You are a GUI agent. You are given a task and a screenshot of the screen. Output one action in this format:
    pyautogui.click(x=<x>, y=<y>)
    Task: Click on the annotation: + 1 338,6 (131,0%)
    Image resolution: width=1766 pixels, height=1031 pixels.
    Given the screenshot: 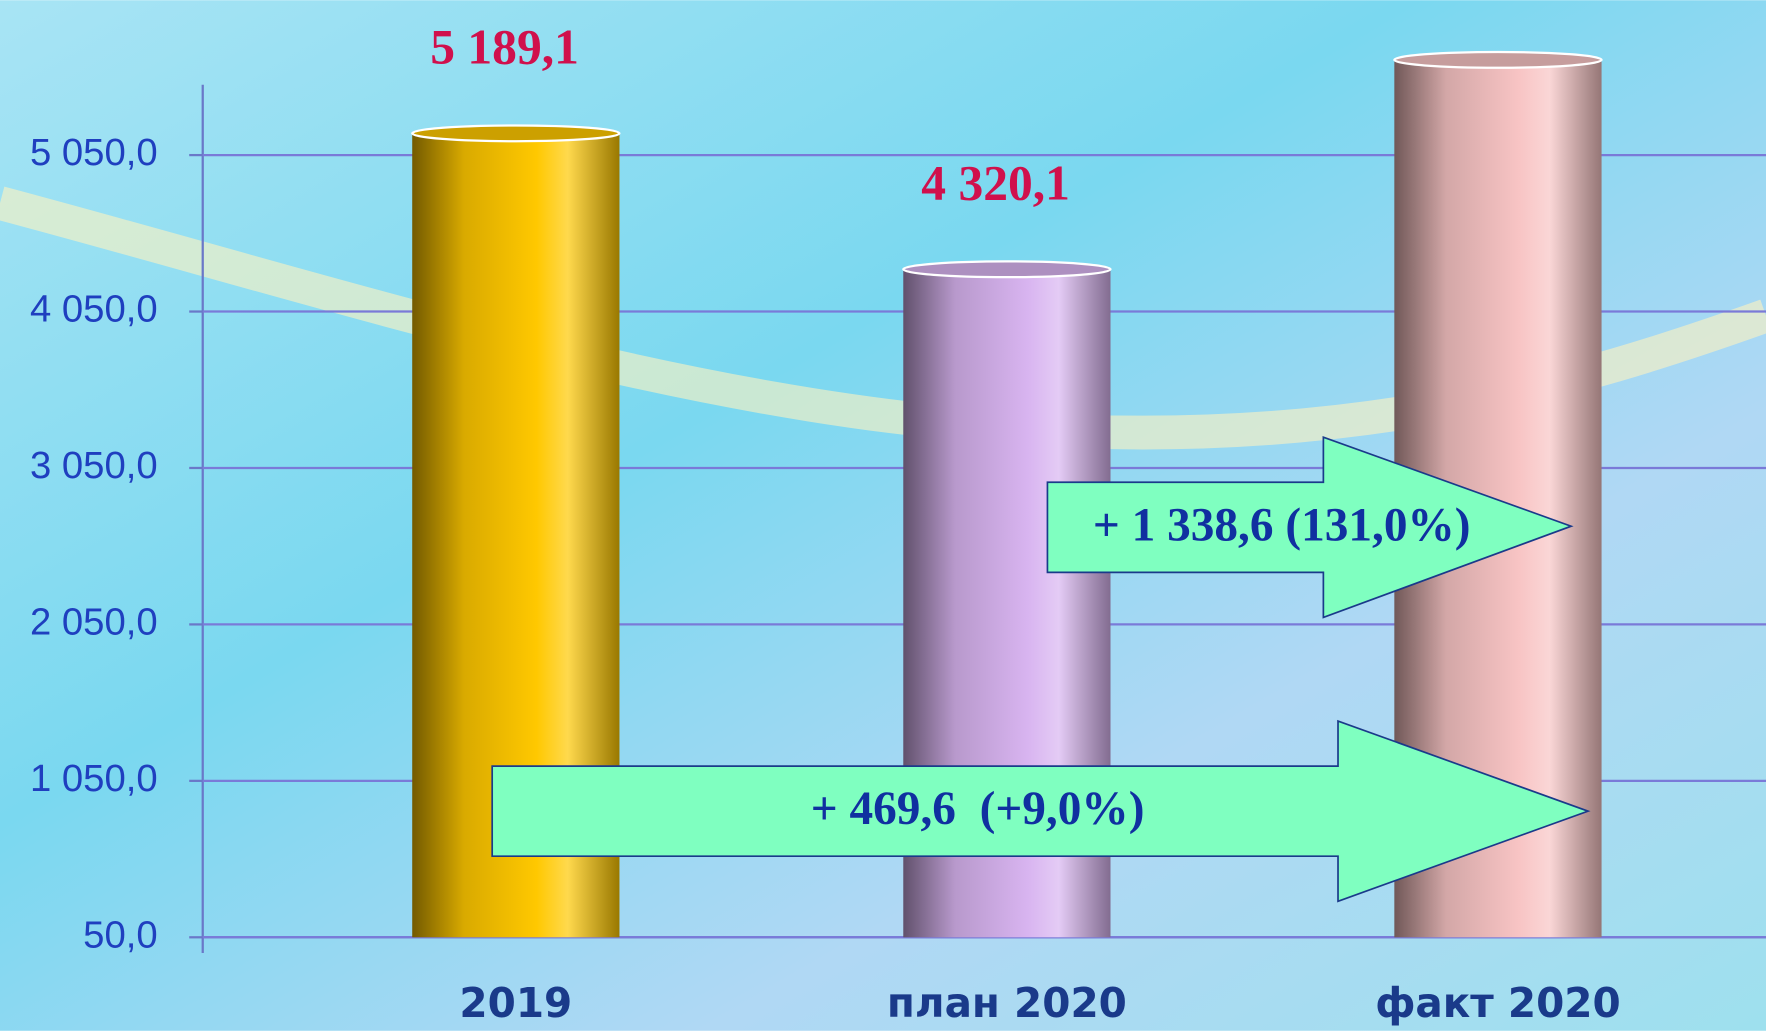 What is the action you would take?
    pyautogui.click(x=1282, y=525)
    